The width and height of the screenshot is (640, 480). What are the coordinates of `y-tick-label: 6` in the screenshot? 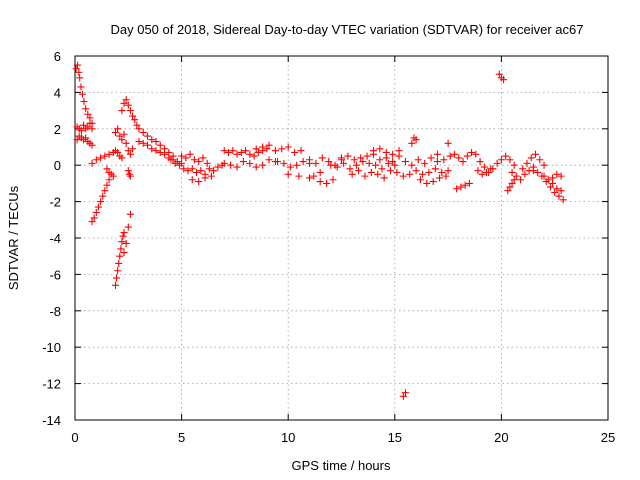 It's located at (57, 56).